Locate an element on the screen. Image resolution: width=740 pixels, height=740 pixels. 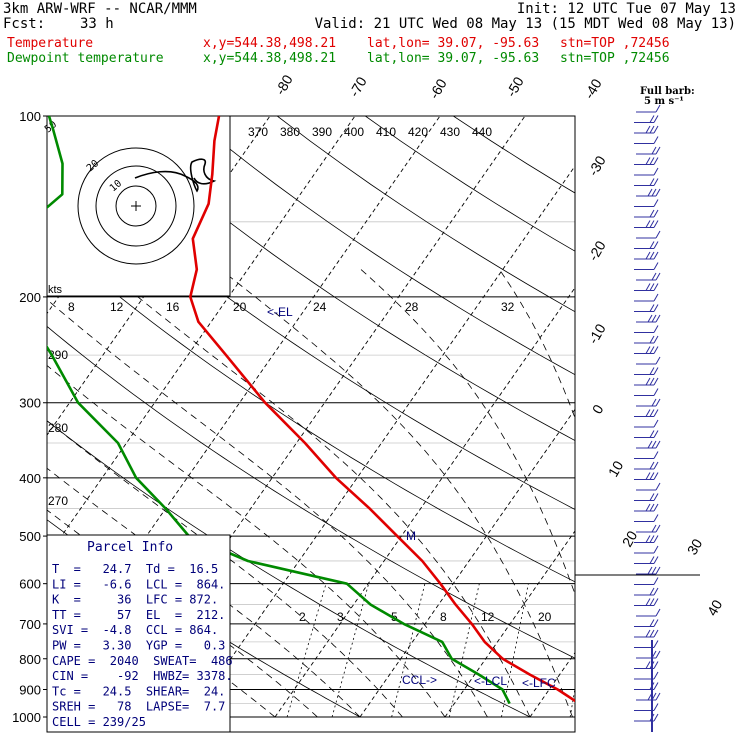
pressure-label: 700 is located at coordinates (30, 624).